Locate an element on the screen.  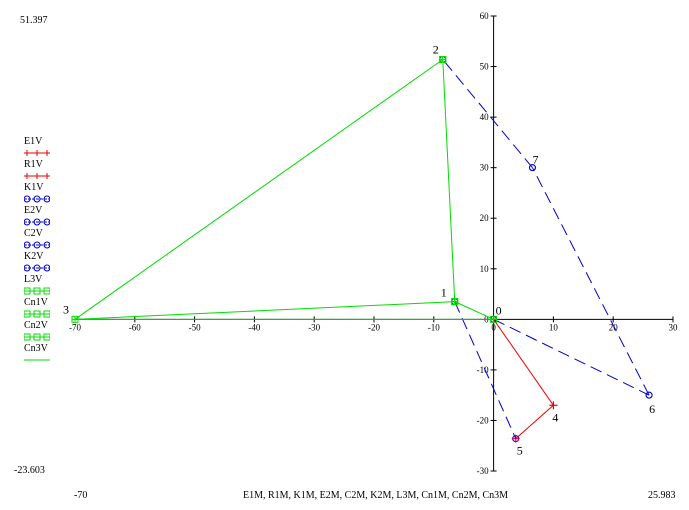
point-label-0: 0 is located at coordinates (499, 310).